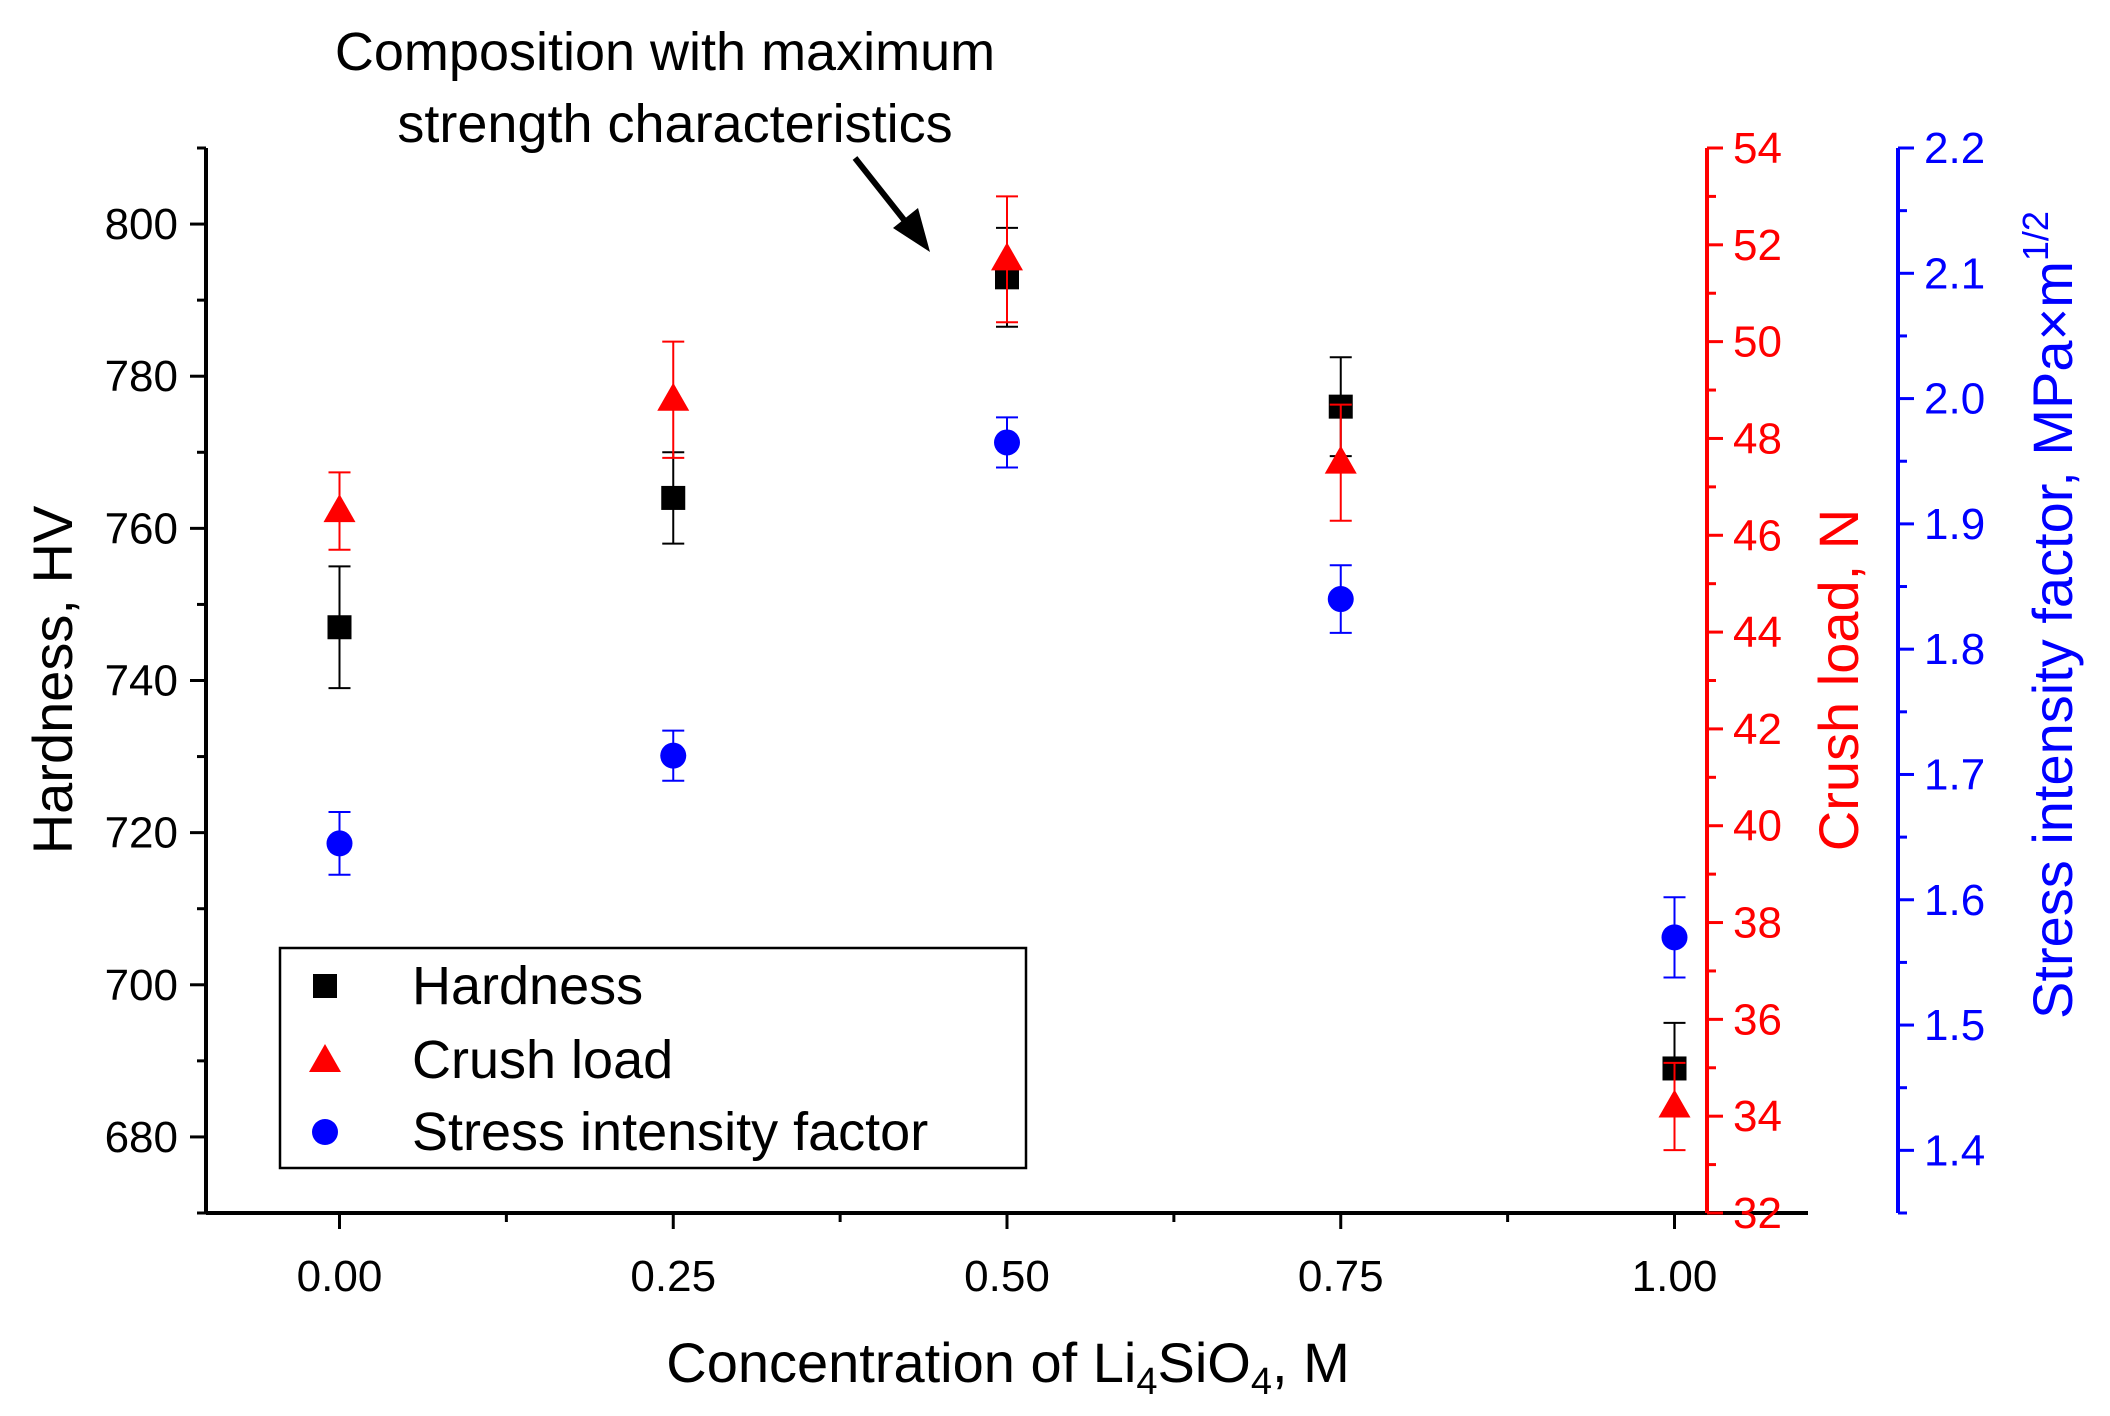  I want to click on y-right2-tick-label: 2.2, so click(1954, 148).